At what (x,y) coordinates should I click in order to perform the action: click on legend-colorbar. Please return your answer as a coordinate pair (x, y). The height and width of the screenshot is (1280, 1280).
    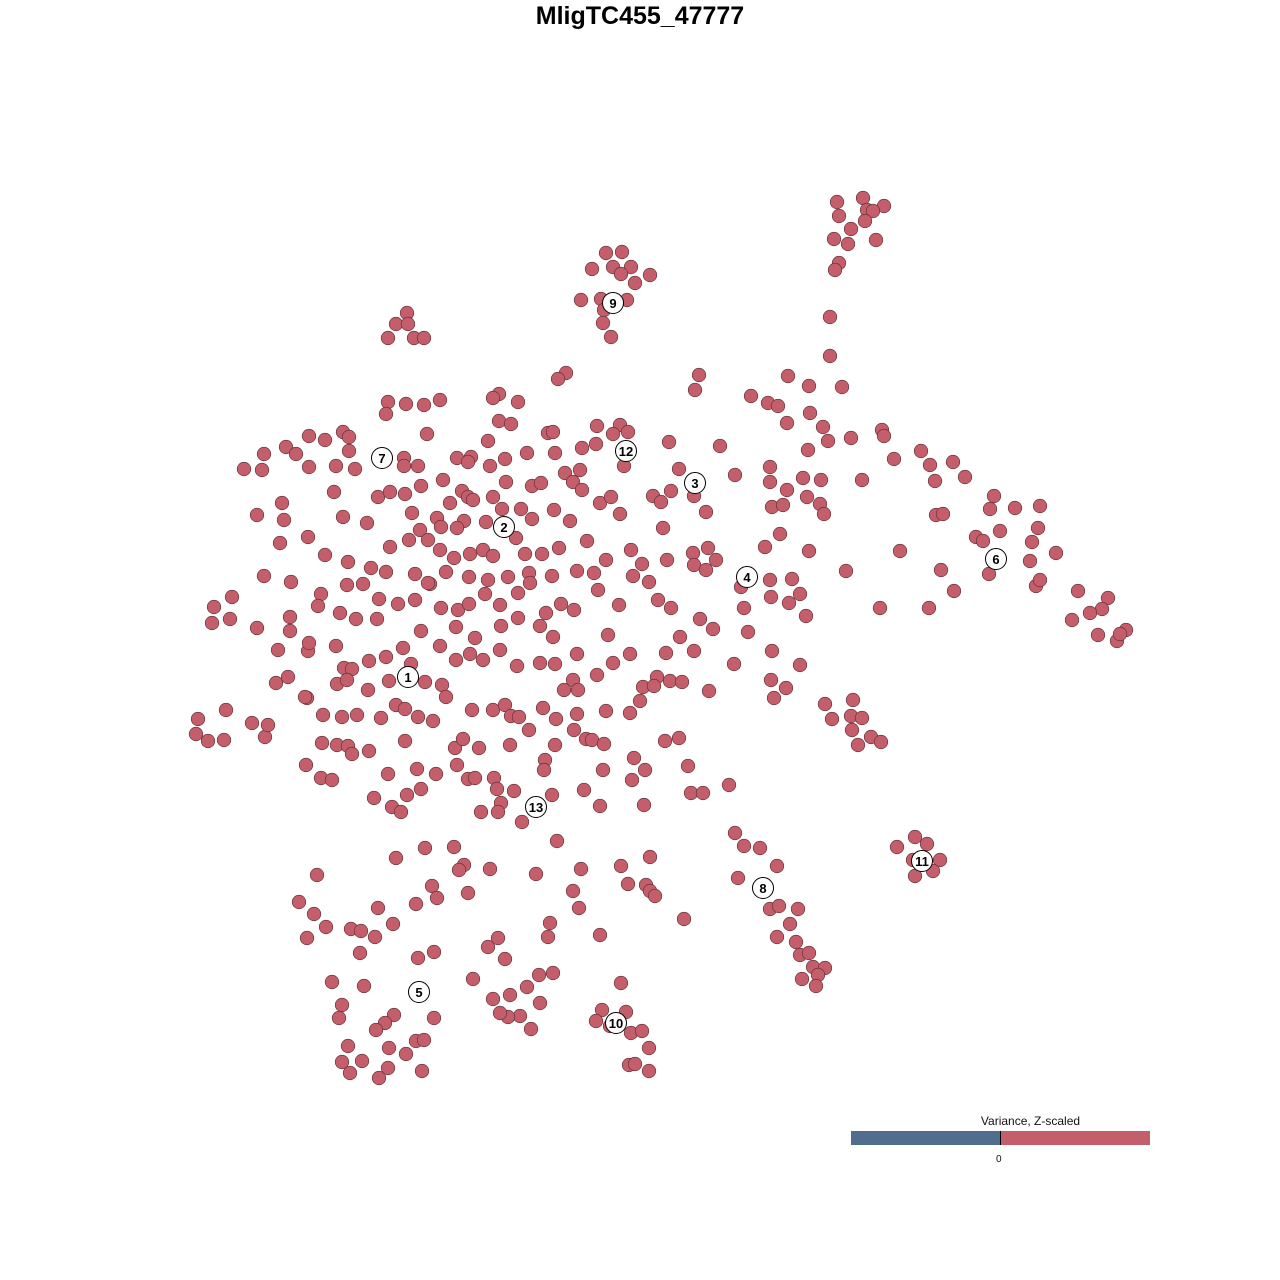
    Looking at the image, I should click on (1000, 1138).